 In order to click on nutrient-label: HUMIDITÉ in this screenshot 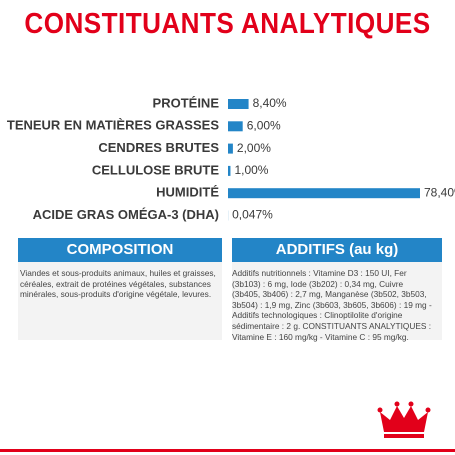, I will do `click(187, 192)`.